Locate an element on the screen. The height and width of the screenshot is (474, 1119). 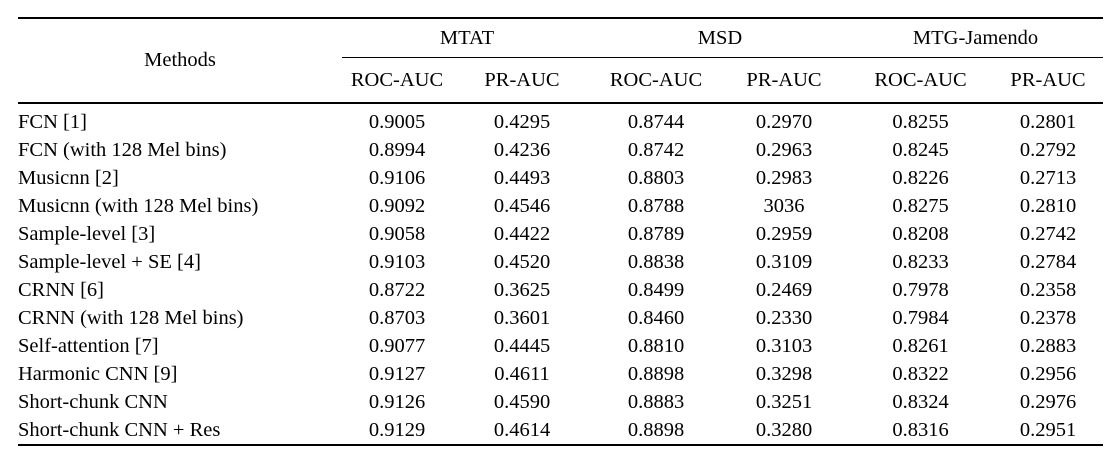
value-cell: 0.2358 is located at coordinates (1048, 290).